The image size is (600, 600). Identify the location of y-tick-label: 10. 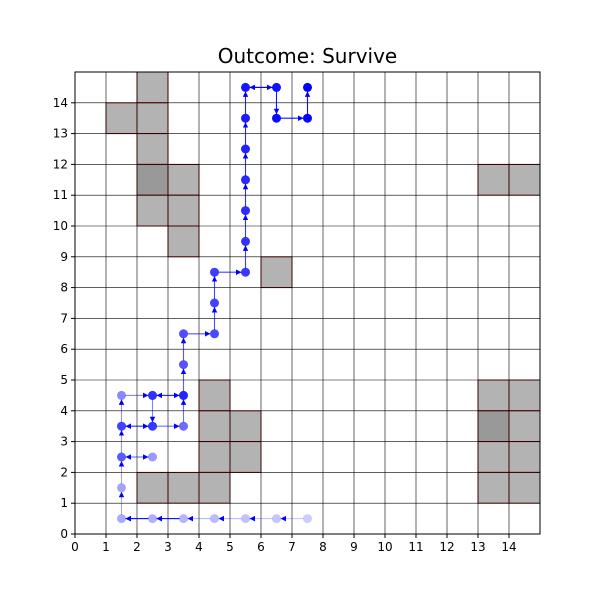
(60, 226).